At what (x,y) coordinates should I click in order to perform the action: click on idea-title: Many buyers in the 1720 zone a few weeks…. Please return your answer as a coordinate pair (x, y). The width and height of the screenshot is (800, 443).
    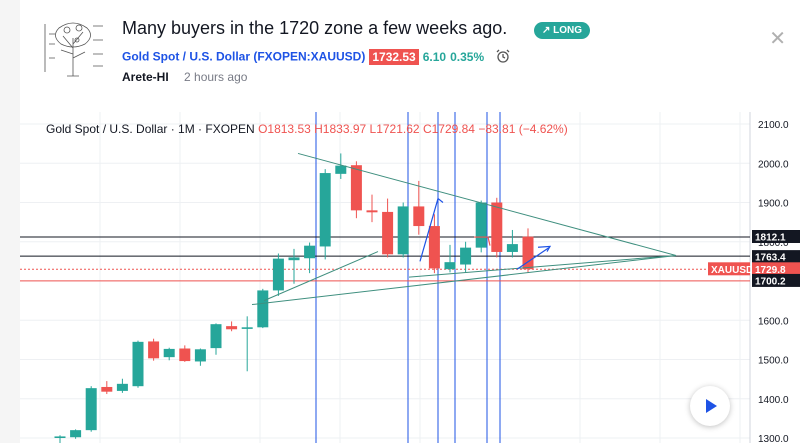
    Looking at the image, I should click on (315, 28).